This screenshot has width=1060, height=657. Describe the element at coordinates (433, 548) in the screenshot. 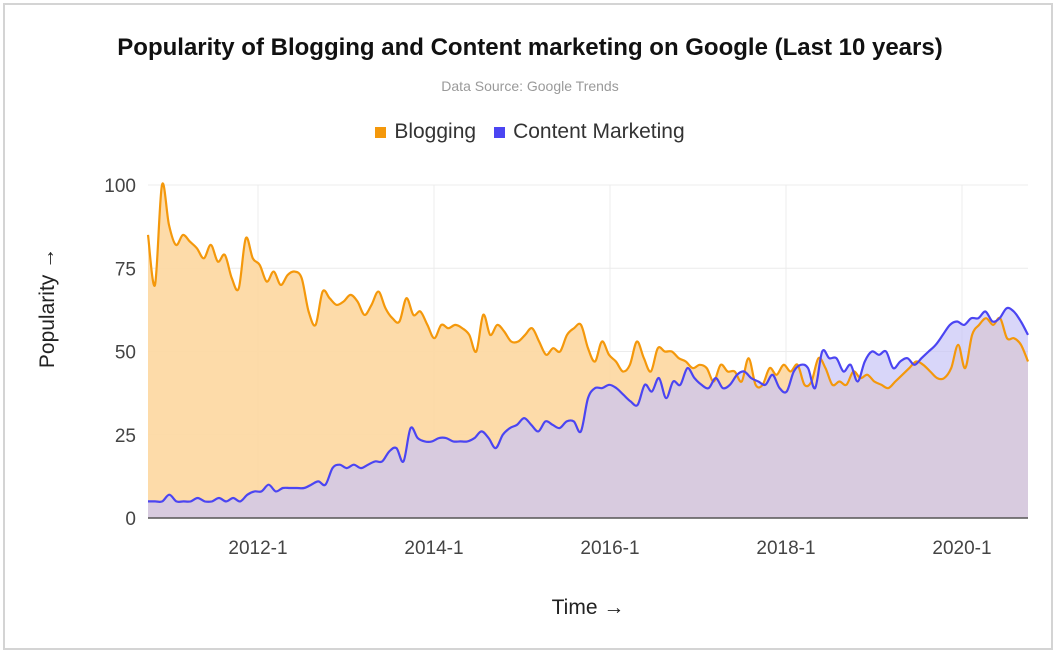

I see `x-tick-label: 2014-1` at that location.